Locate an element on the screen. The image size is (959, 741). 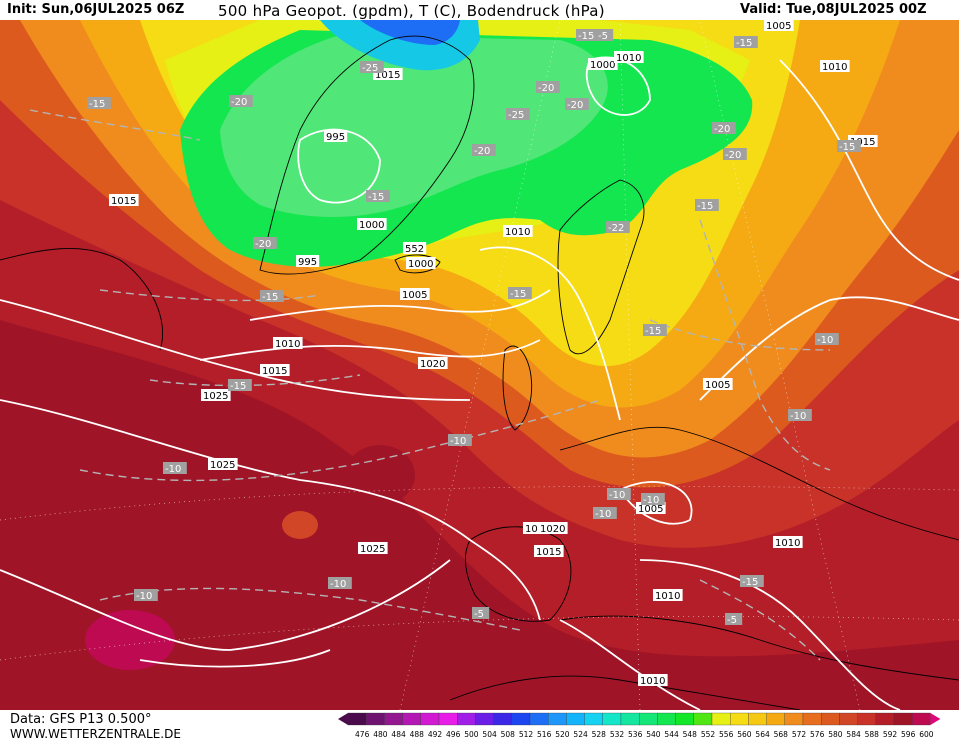
scale-tick-label: 596 is located at coordinates (908, 734).